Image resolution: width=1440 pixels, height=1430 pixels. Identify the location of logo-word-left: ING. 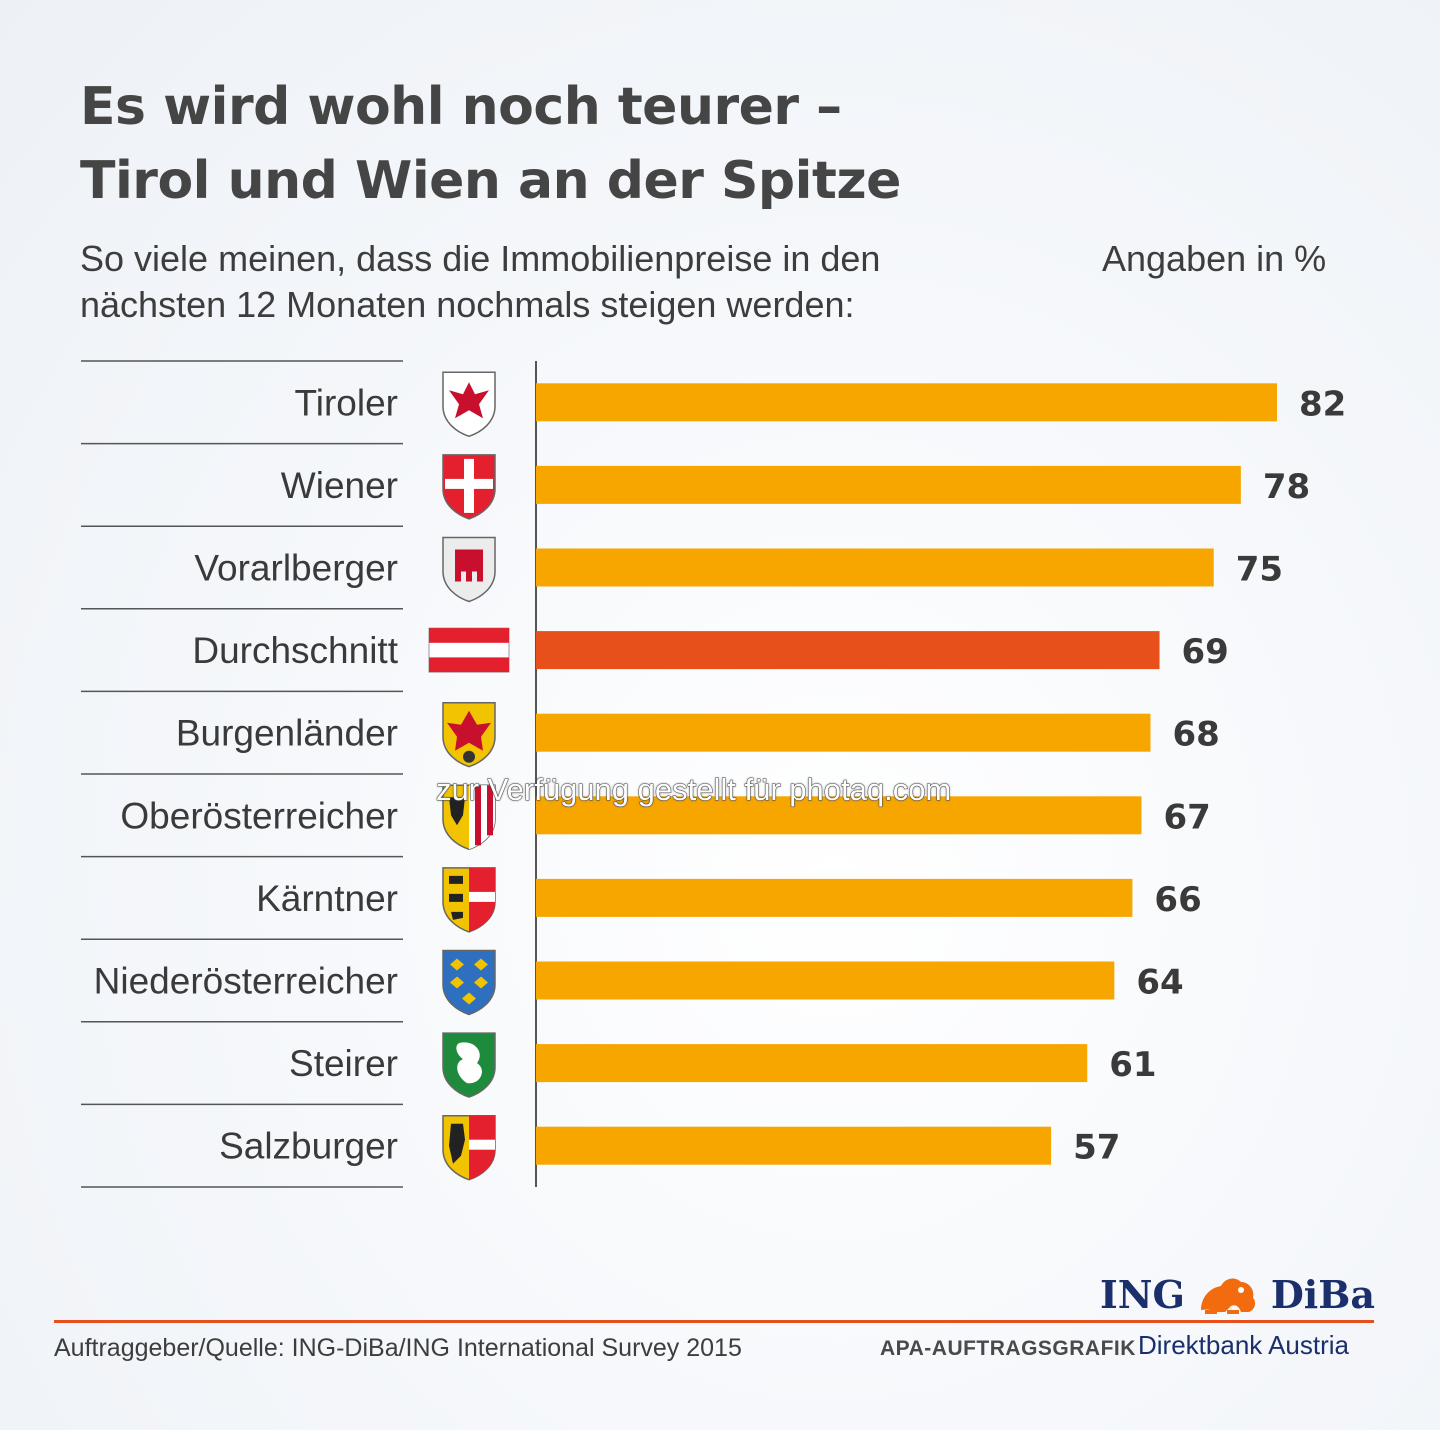
(1142, 1294).